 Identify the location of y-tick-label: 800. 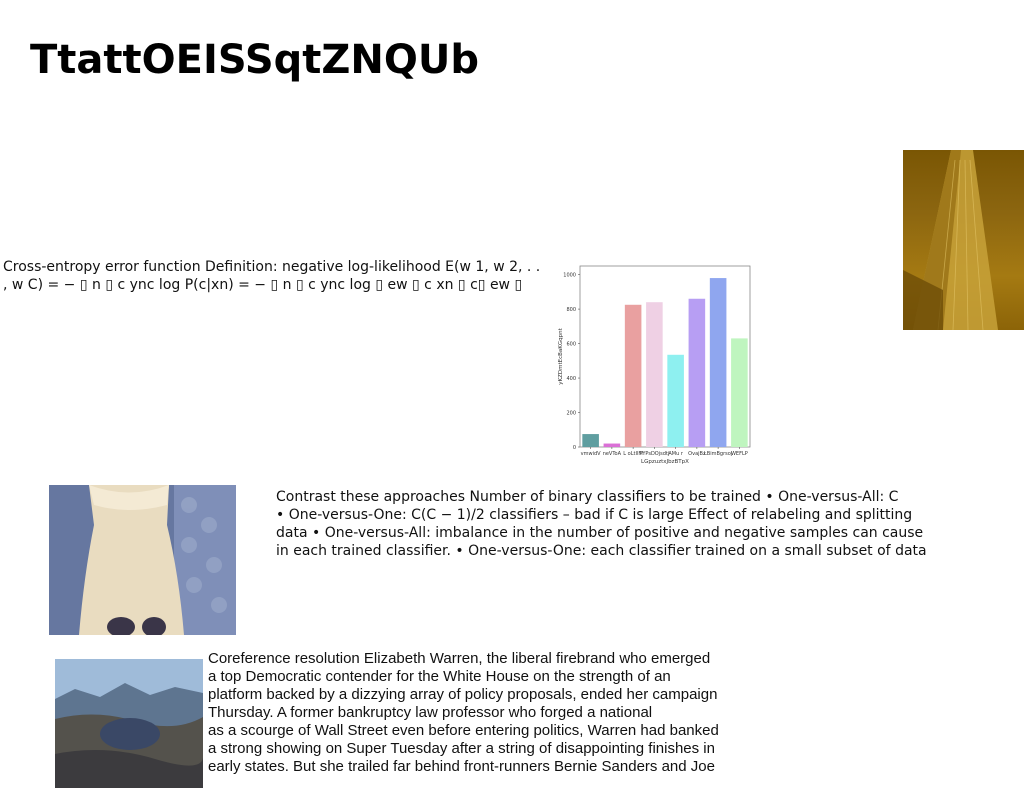
(571, 310).